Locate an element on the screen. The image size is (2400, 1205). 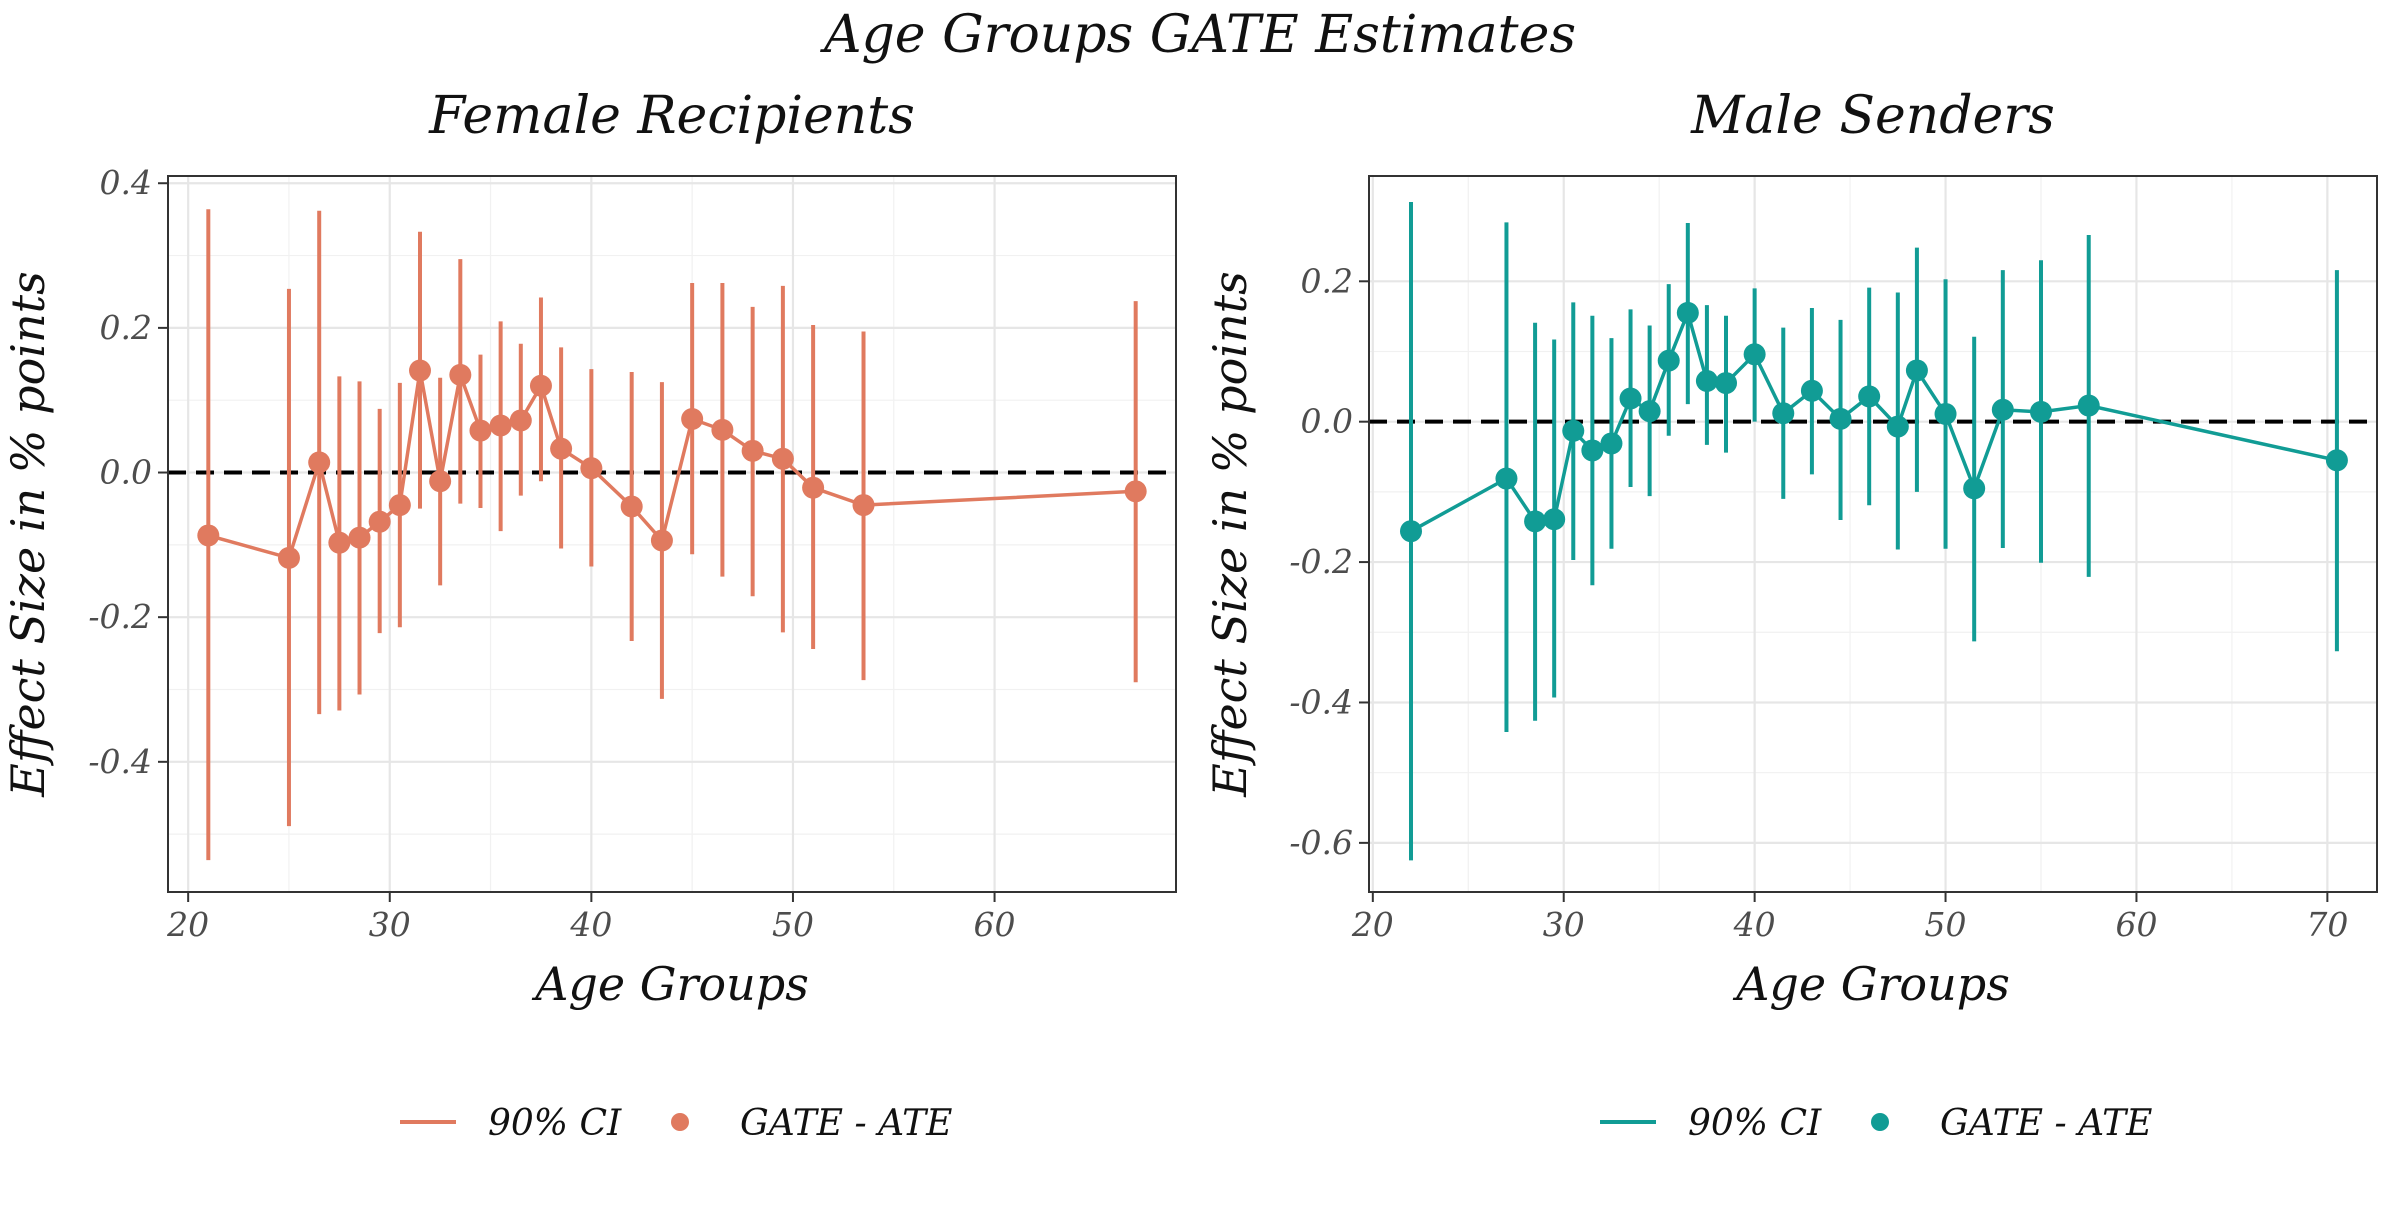
panel-title: Female Recipients is located at coordinates (671, 116).